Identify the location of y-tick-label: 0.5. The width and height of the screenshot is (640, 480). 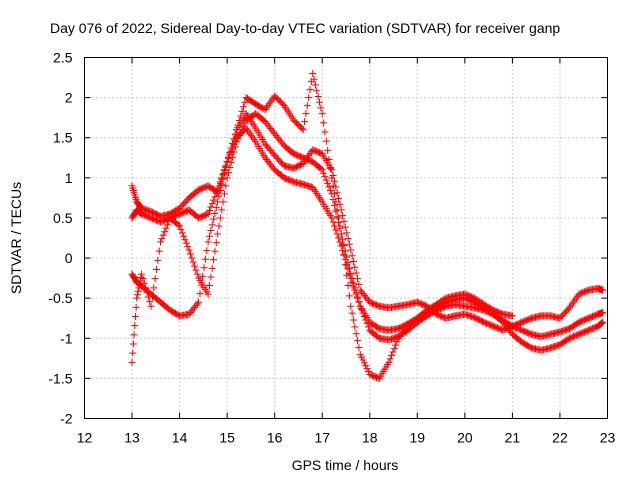
(63, 218).